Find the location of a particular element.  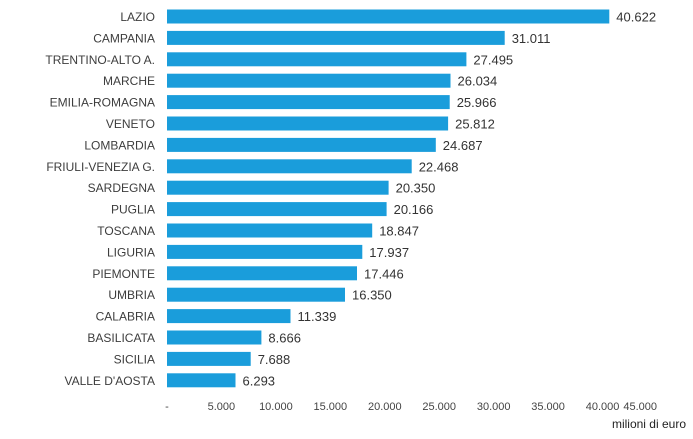

category-label: LAZIO is located at coordinates (137, 17).